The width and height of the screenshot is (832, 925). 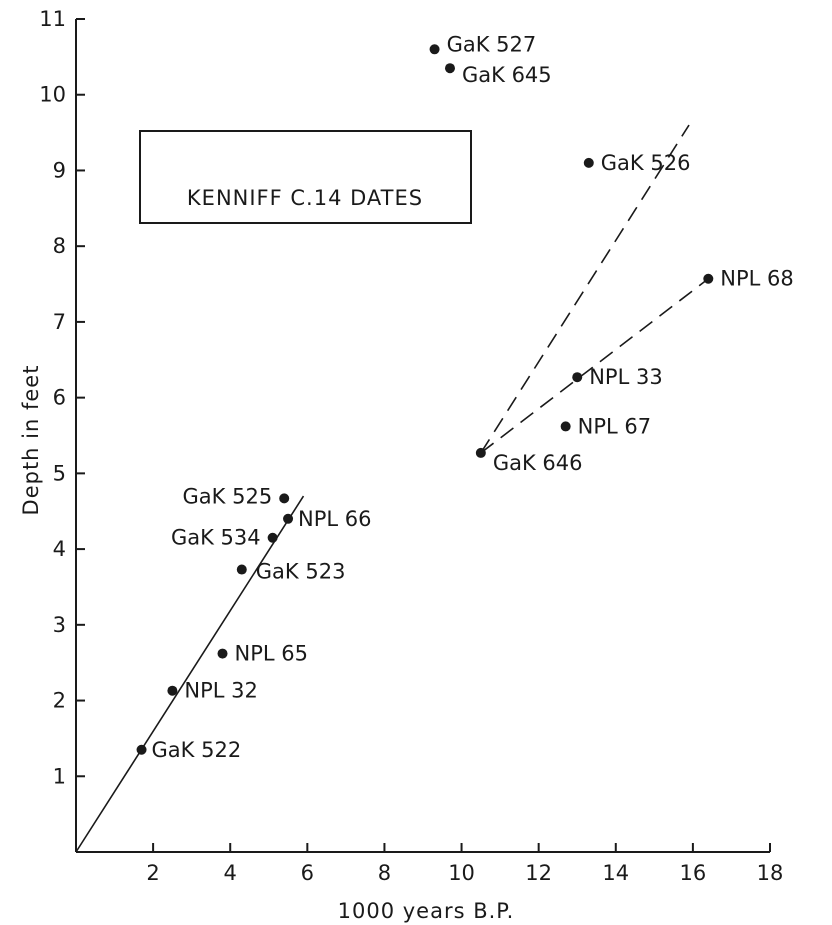 I want to click on point-label: NPL 65, so click(x=271, y=654).